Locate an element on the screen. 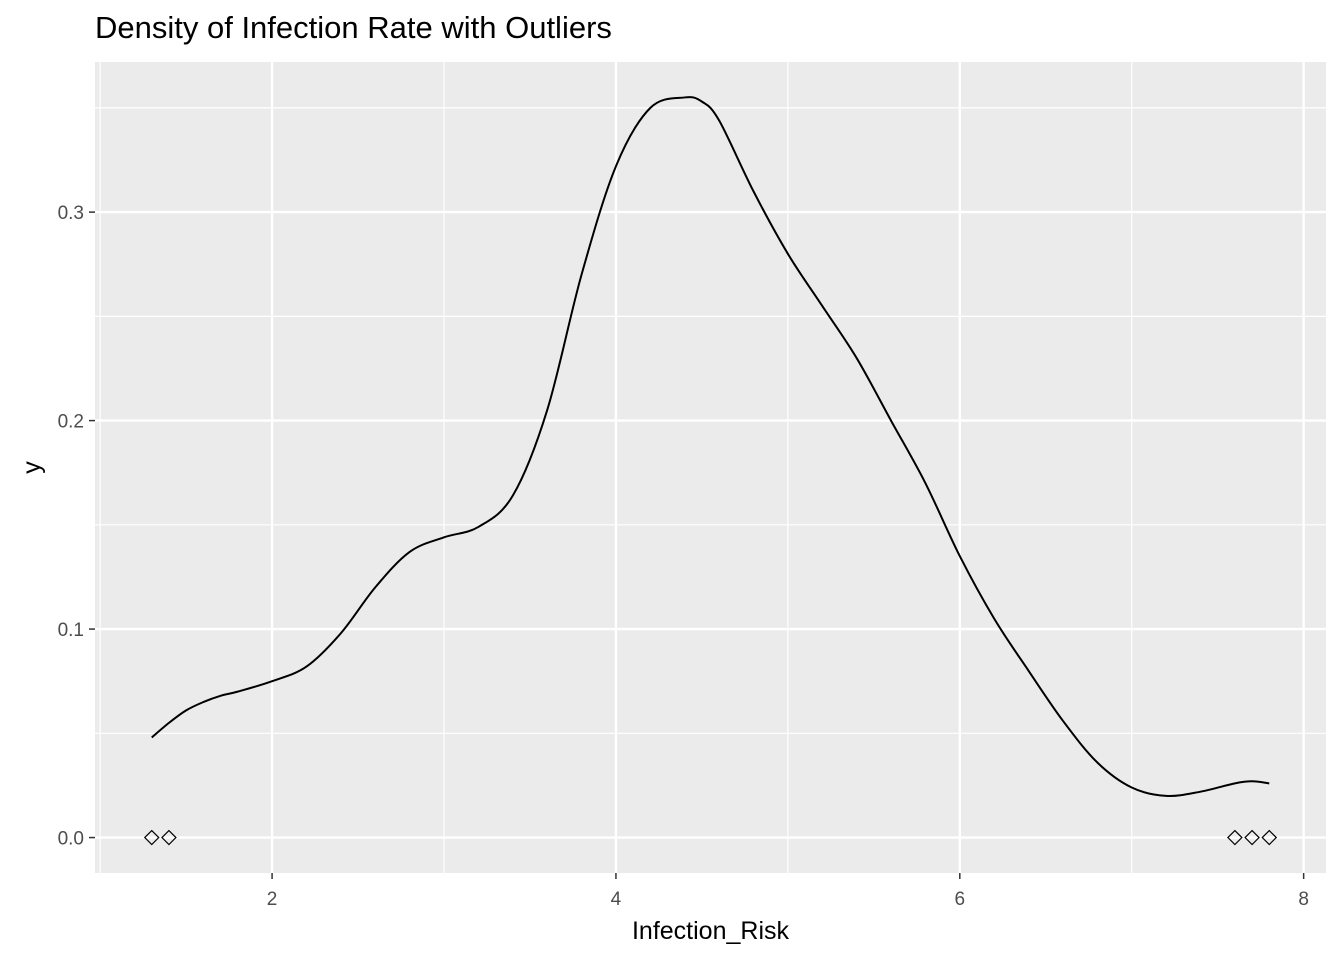 Image resolution: width=1344 pixels, height=960 pixels. y-tick-label: 0.2 is located at coordinates (71, 422).